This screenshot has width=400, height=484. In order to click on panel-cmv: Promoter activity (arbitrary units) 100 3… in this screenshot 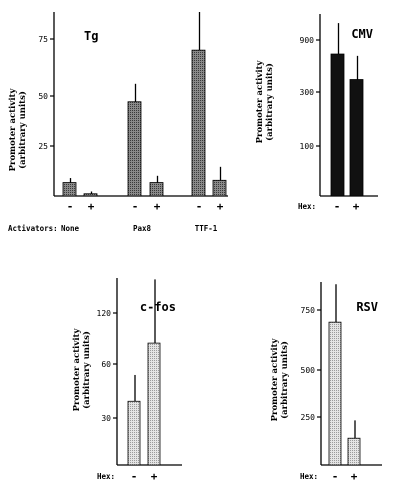, I will do `click(316, 113)`.